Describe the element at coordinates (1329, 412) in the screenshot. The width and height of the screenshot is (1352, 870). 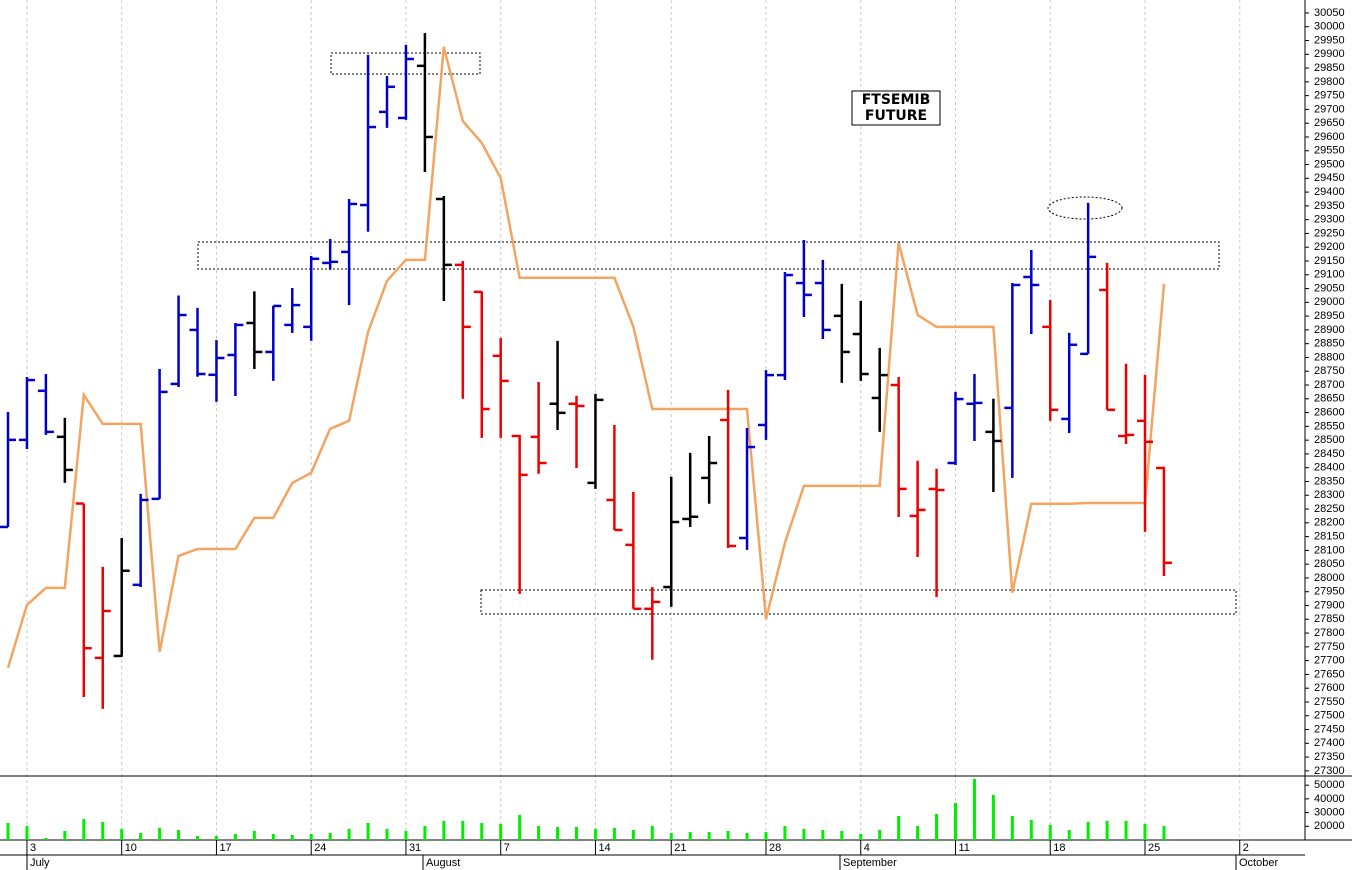
I see `y-tick-label: 28600` at that location.